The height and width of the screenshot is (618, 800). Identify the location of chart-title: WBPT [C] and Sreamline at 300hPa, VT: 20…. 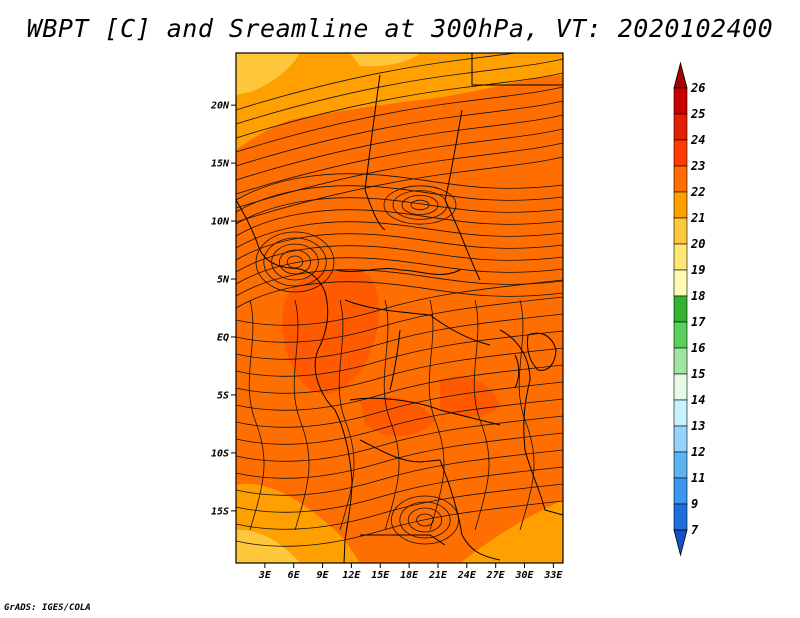
(400, 28).